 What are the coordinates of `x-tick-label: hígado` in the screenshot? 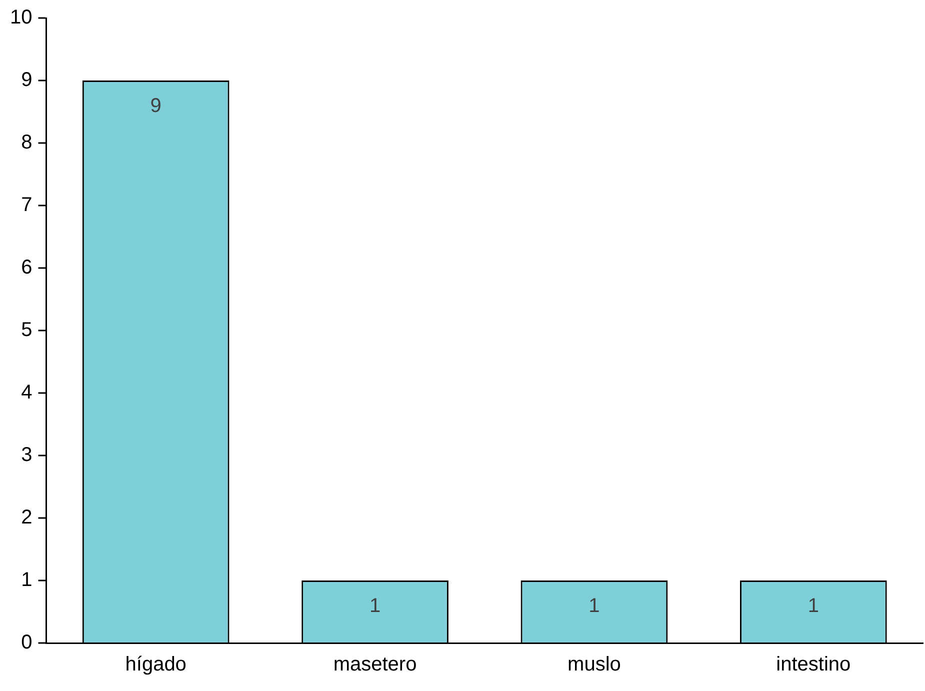 It's located at (155, 665).